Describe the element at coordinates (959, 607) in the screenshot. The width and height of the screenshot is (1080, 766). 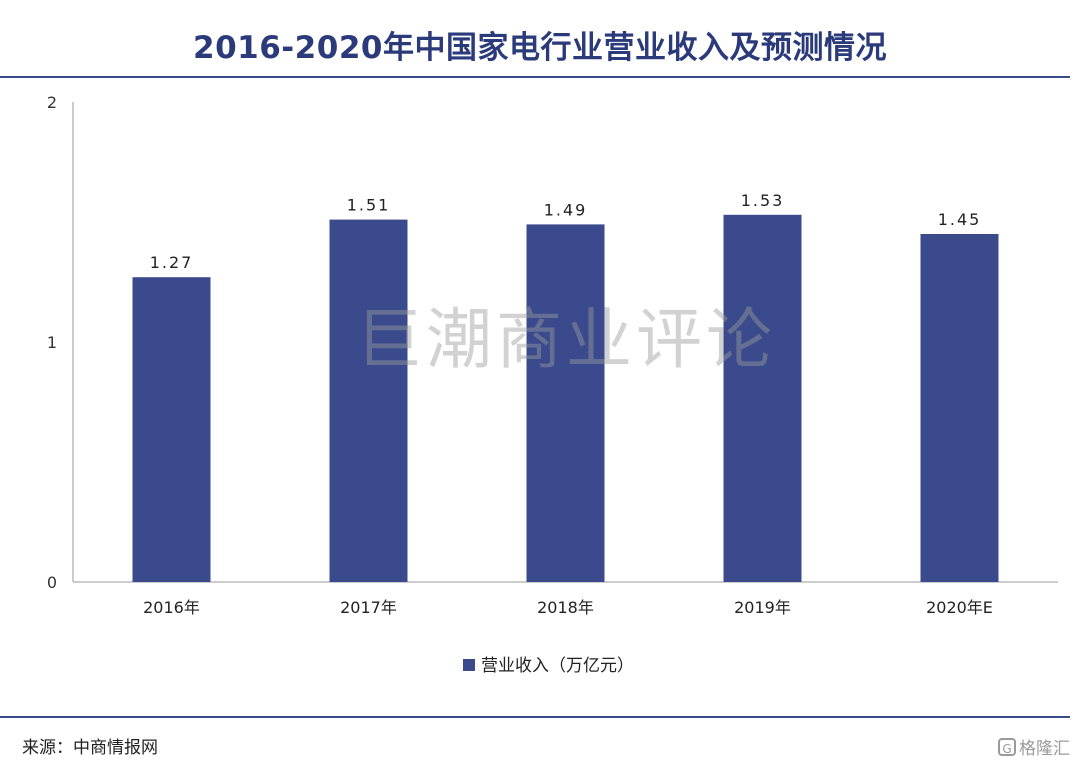
I see `x-tick-label: 2020年E` at that location.